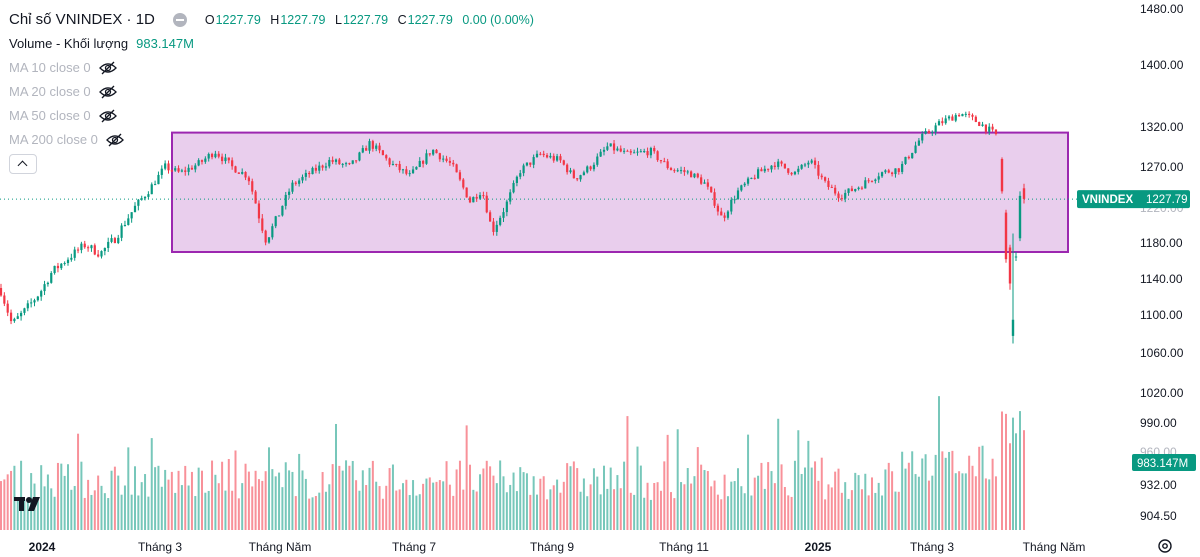  What do you see at coordinates (23, 164) in the screenshot?
I see `collapse-legend-button` at bounding box center [23, 164].